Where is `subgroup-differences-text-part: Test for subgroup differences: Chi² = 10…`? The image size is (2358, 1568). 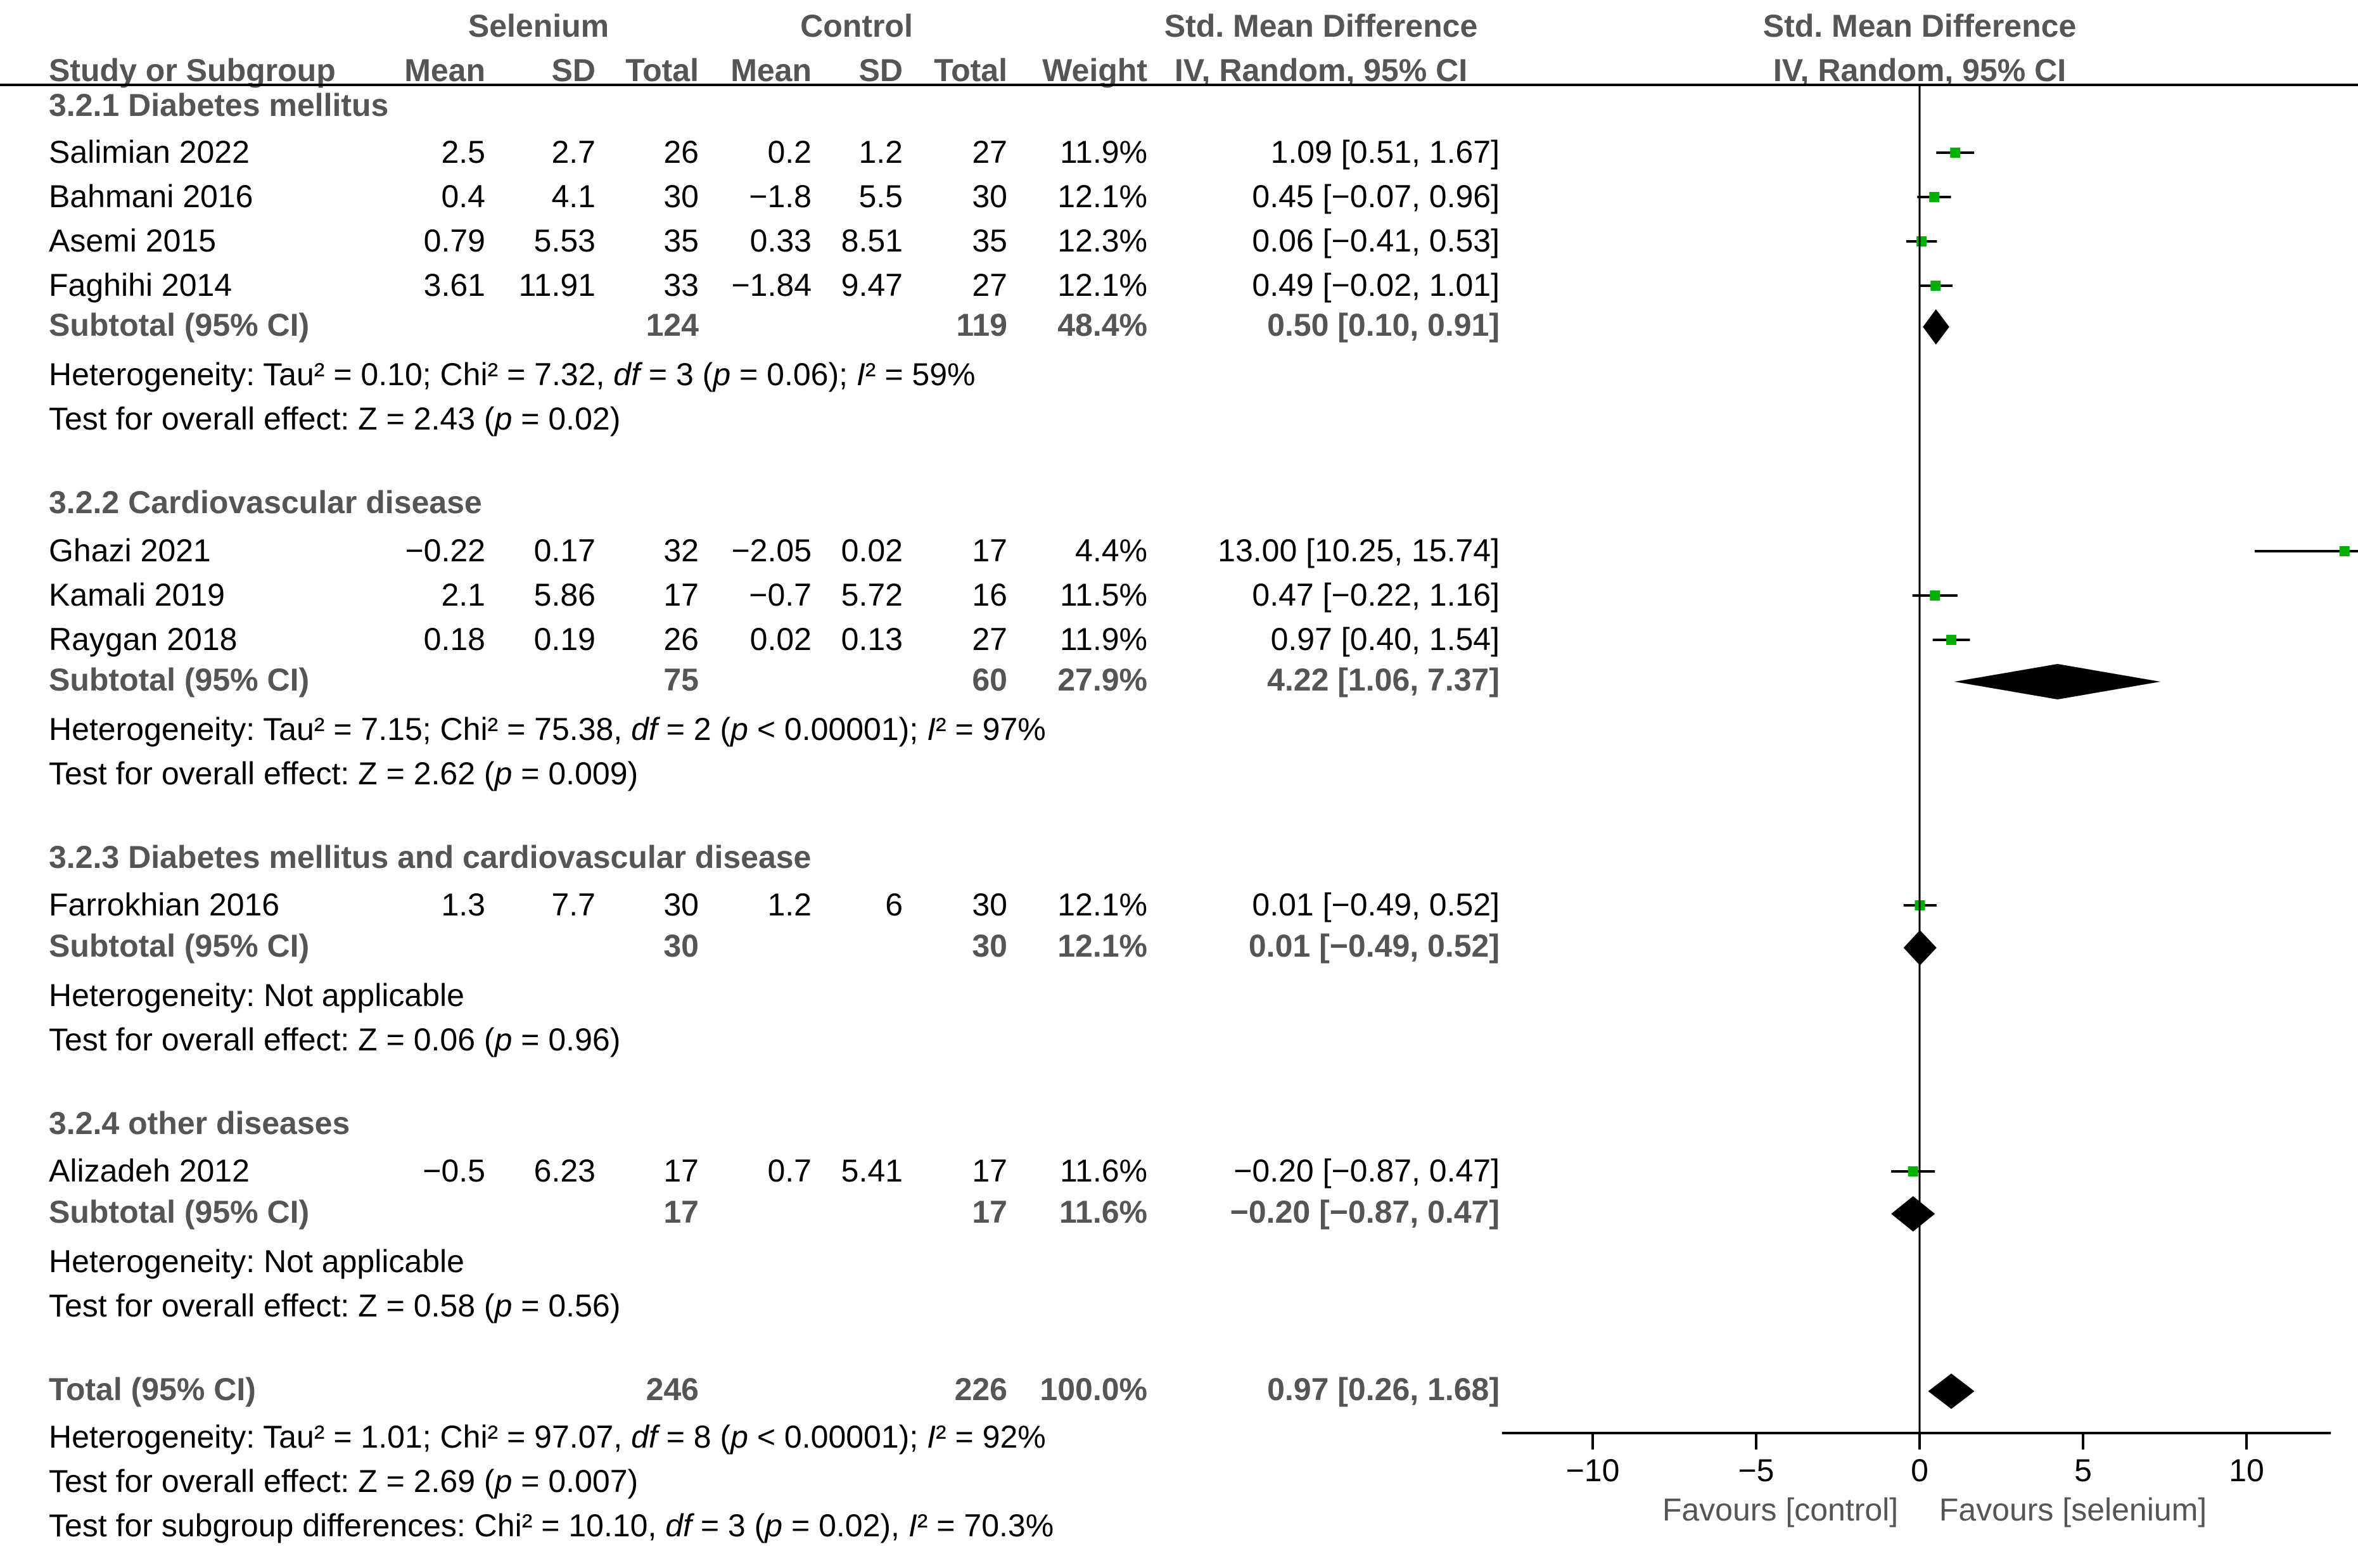
subgroup-differences-text-part: Test for subgroup differences: Chi² = 10… is located at coordinates (357, 1525).